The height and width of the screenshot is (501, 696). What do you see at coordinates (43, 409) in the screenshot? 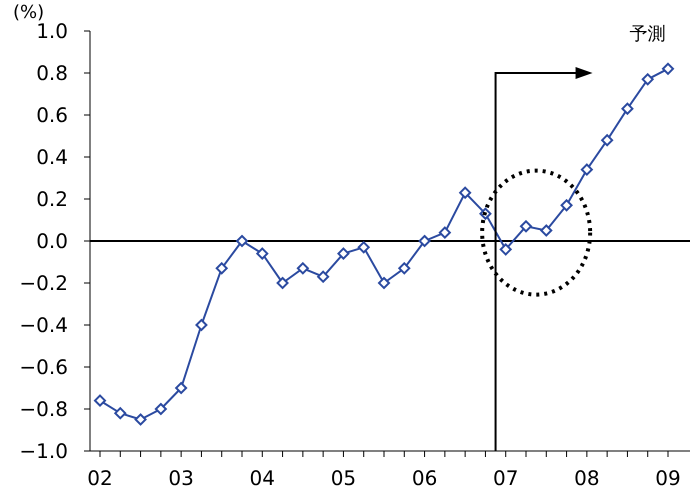
I see `y-tick-label: −0.8` at bounding box center [43, 409].